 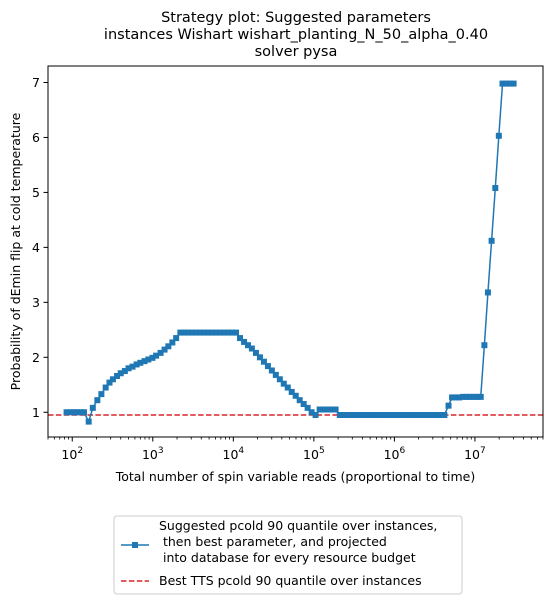 I want to click on chart-title-line: Strategy plot: Suggested parameters, so click(x=296, y=18).